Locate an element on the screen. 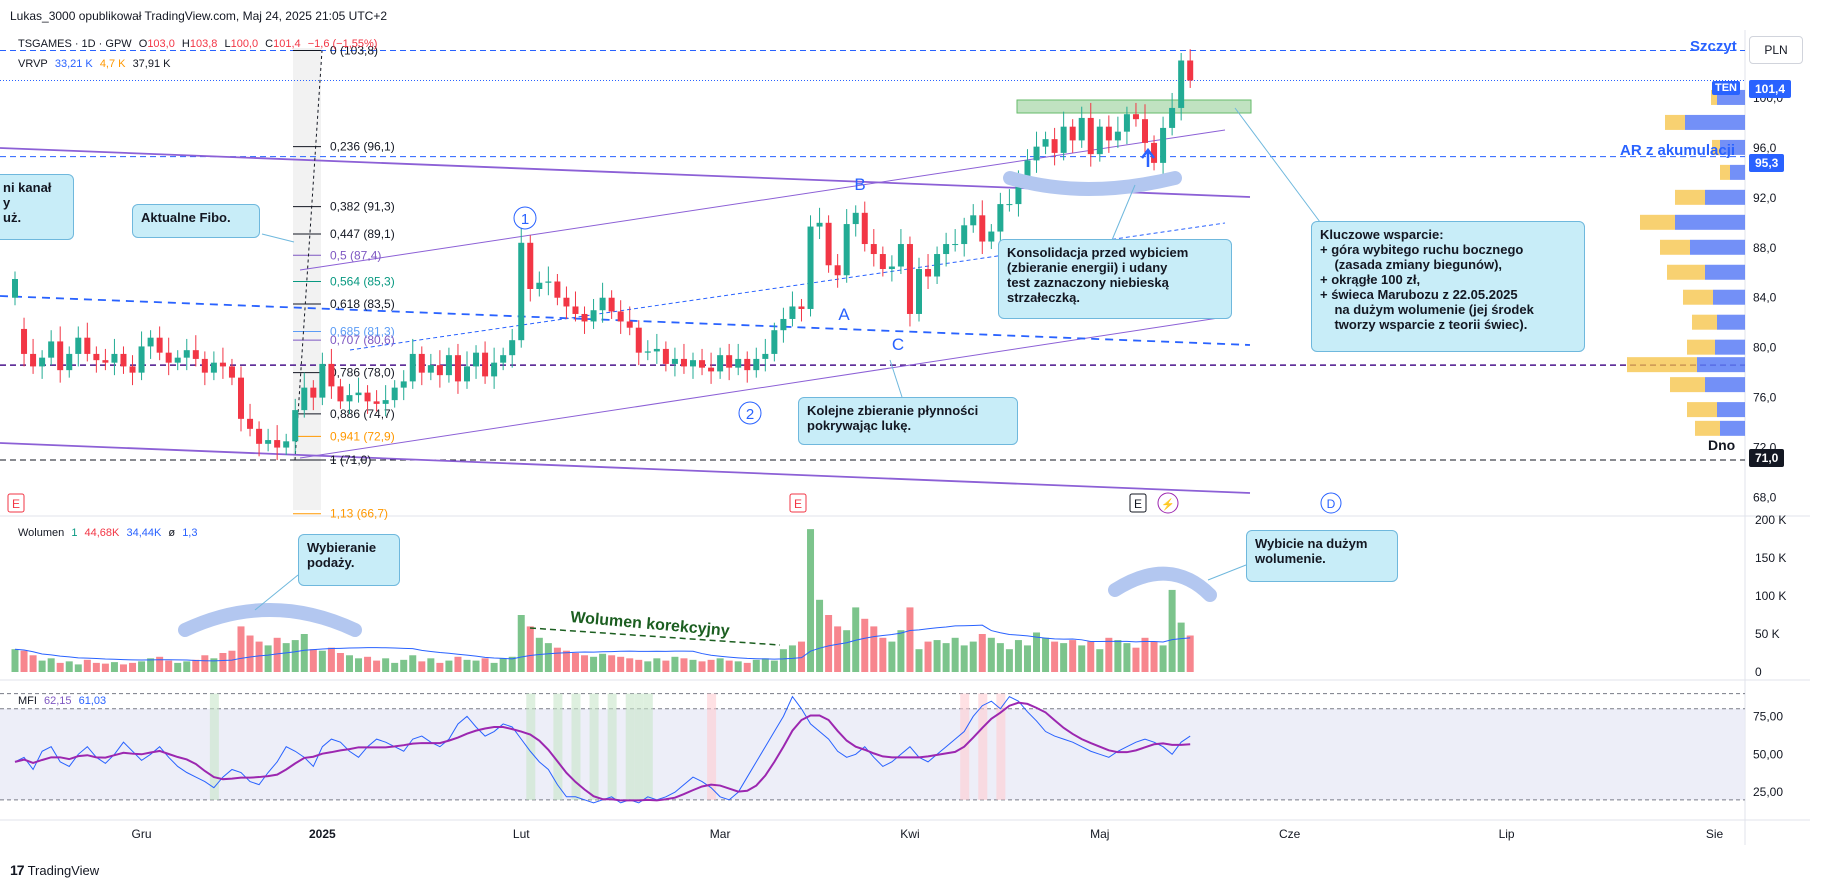 This screenshot has width=1825, height=888. note-wybicie: Wybicie na dużym wolumenie. is located at coordinates (1322, 556).